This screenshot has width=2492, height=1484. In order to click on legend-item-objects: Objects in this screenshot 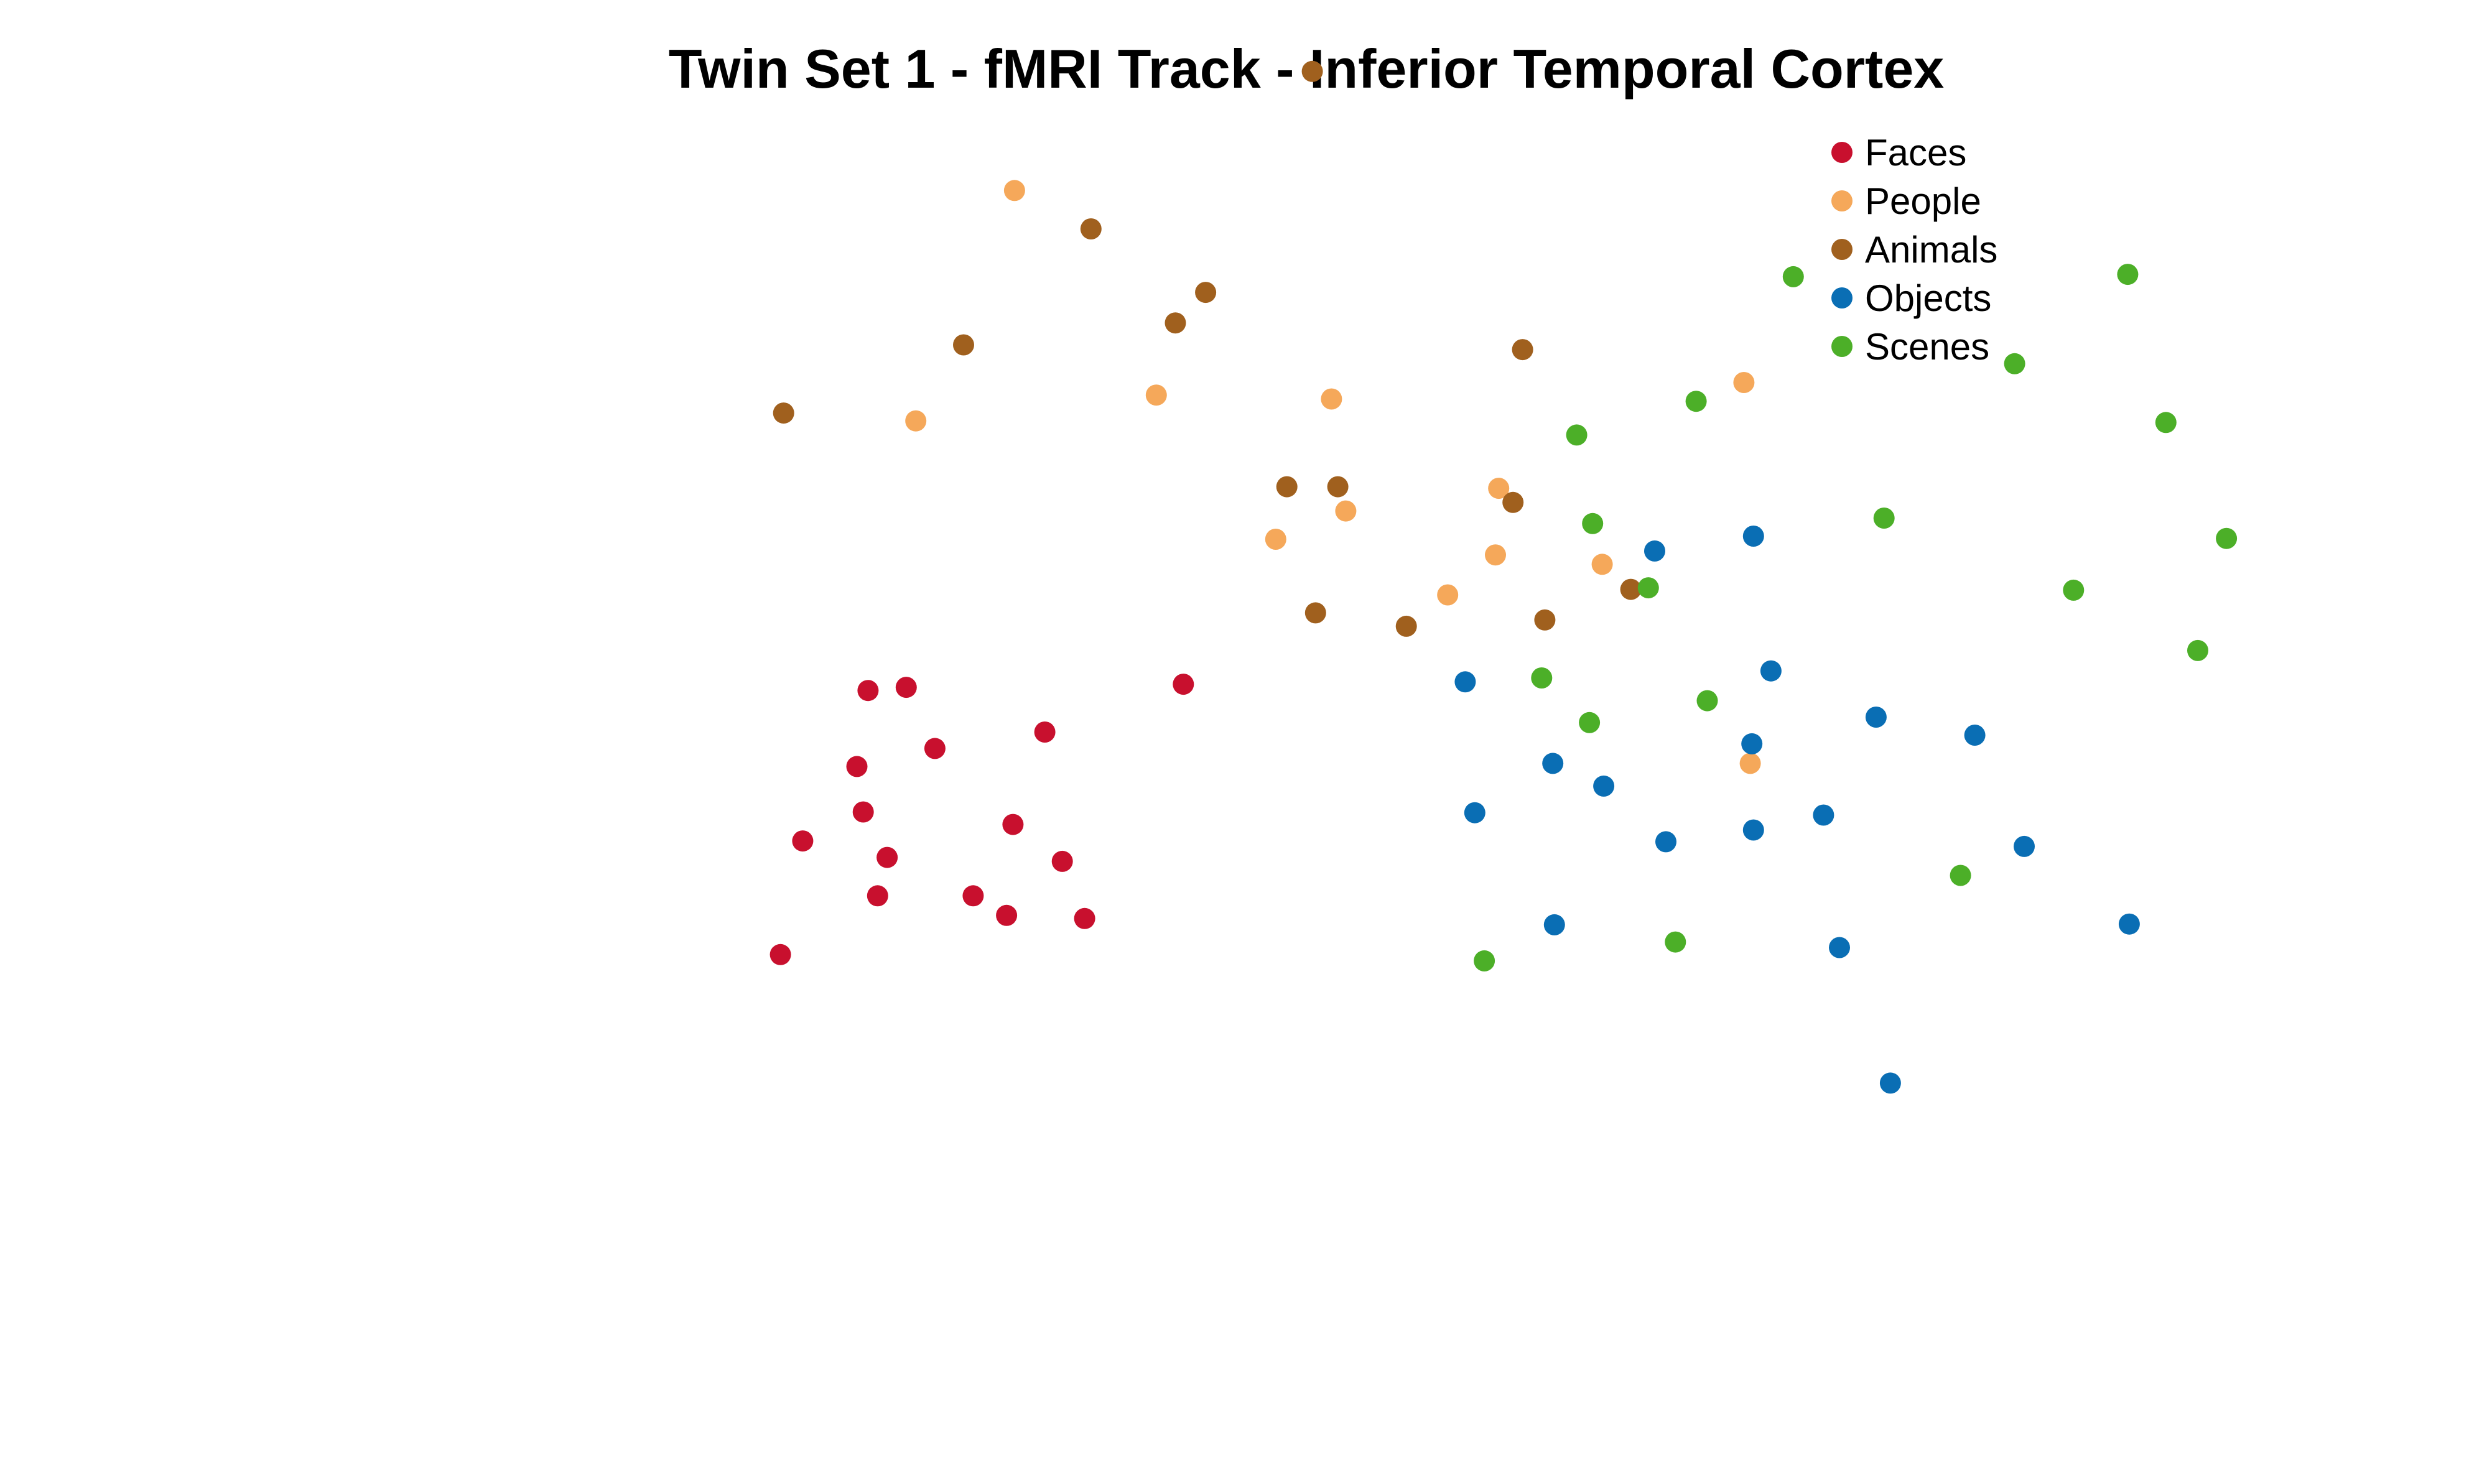, I will do `click(1911, 298)`.